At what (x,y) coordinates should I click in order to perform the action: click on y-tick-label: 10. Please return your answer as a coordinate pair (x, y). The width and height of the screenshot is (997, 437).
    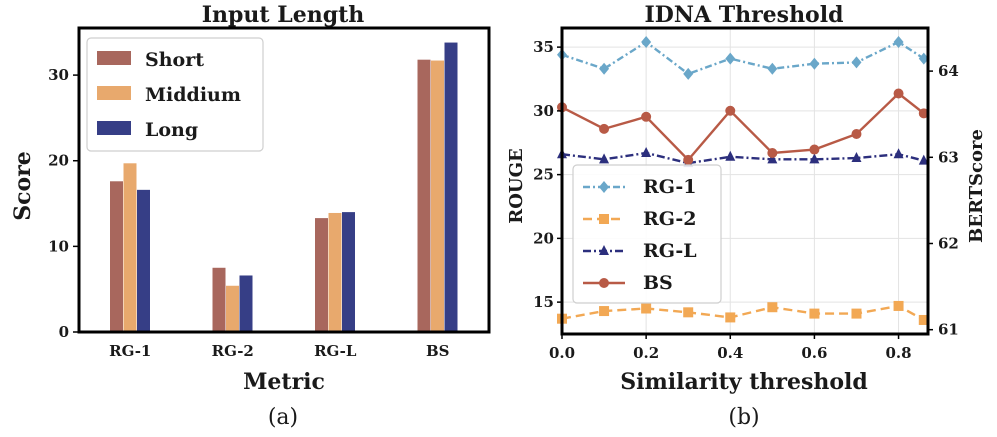
    Looking at the image, I should click on (58, 246).